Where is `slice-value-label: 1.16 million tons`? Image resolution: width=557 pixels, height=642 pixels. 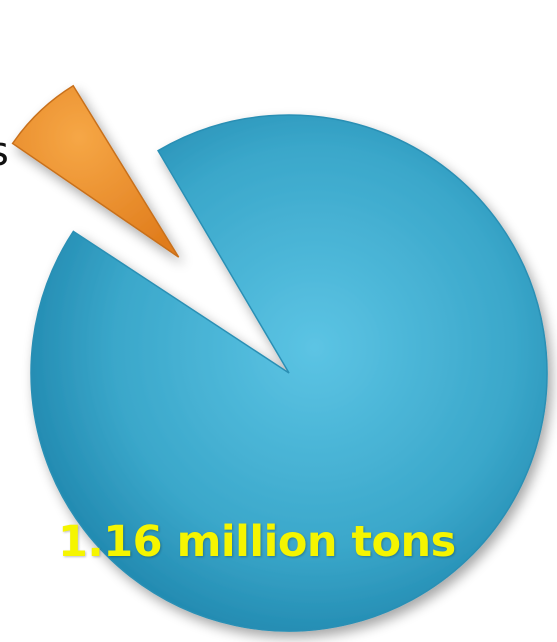
slice-value-label: 1.16 million tons is located at coordinates (257, 542).